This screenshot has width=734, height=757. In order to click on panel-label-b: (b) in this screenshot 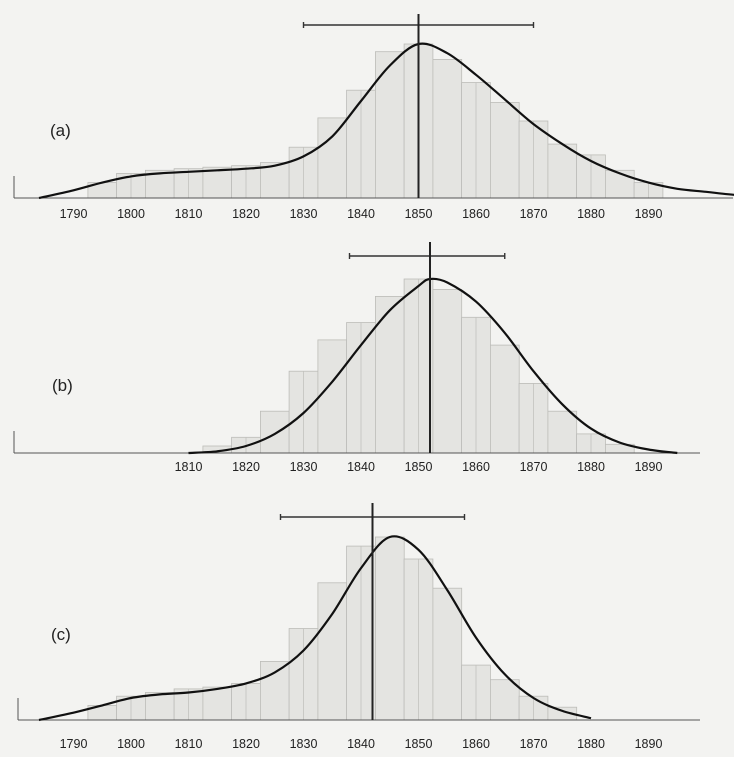, I will do `click(62, 385)`.